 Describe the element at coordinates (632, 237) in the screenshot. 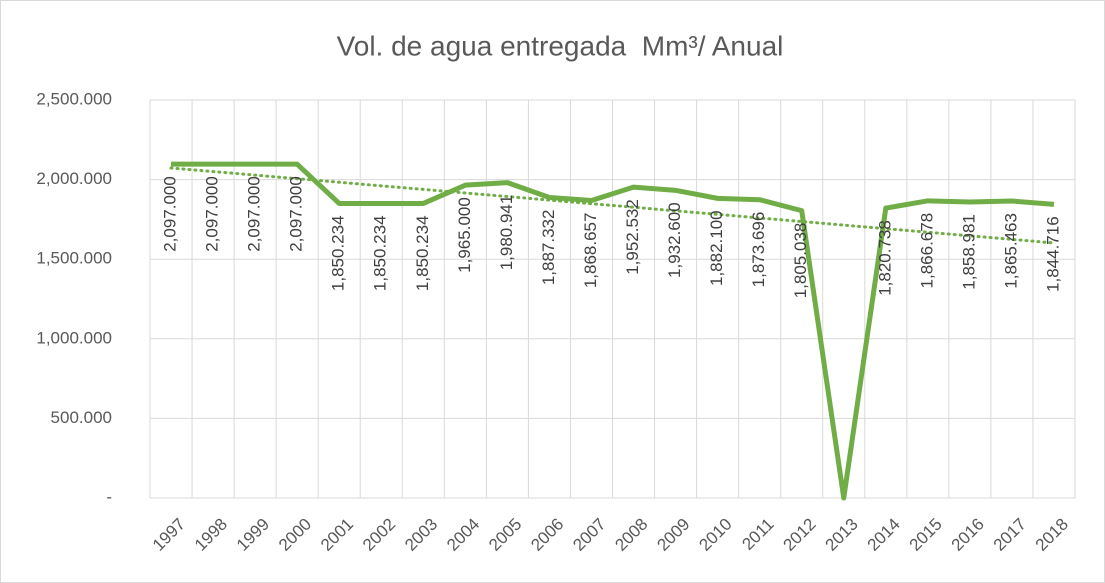

I see `value-label: 1,952.532` at that location.